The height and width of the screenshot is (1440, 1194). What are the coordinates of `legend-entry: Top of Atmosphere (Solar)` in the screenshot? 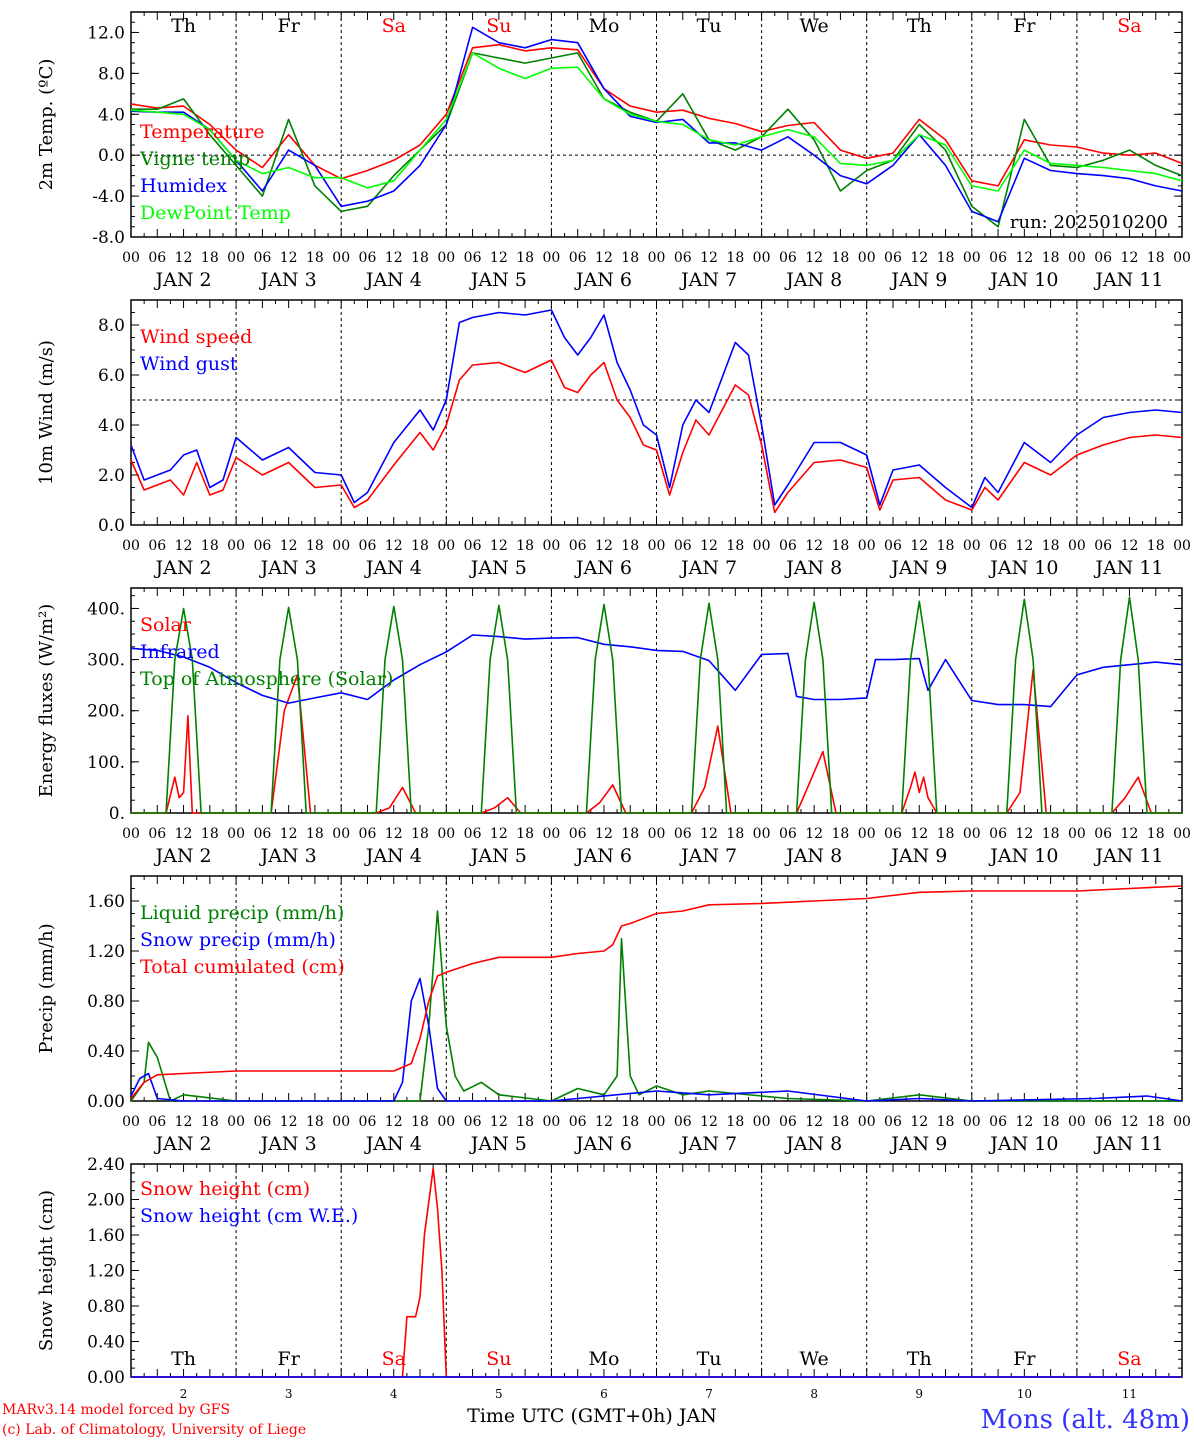 It's located at (266, 679).